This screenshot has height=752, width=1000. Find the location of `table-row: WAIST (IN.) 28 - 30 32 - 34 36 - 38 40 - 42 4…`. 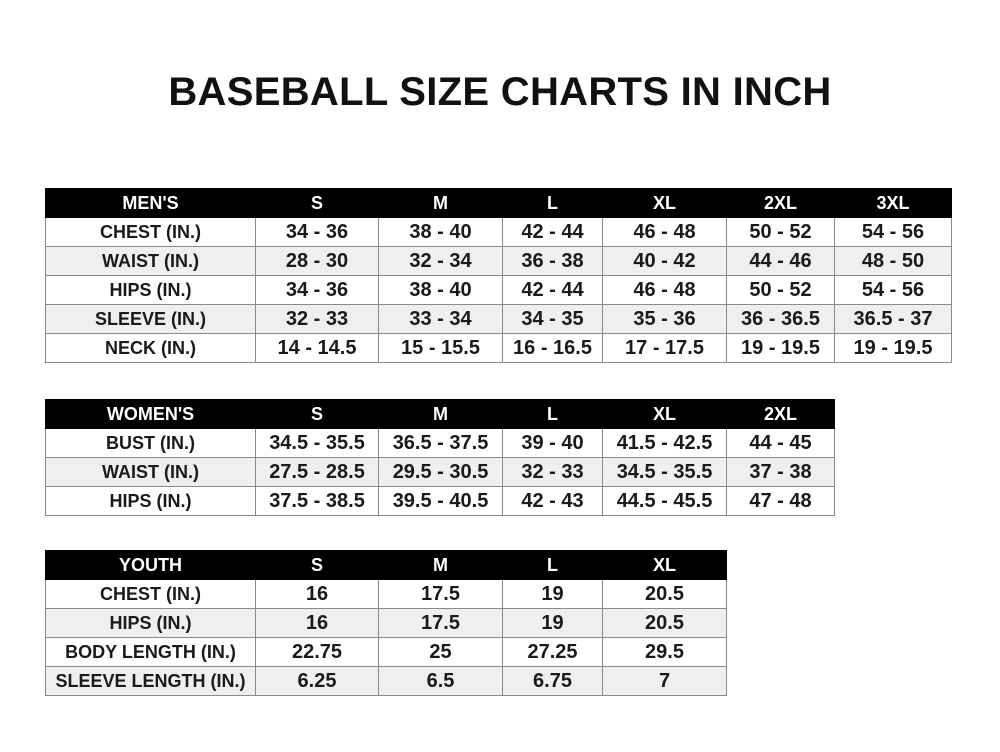

table-row: WAIST (IN.) 28 - 30 32 - 34 36 - 38 40 - 42 4… is located at coordinates (498, 261).